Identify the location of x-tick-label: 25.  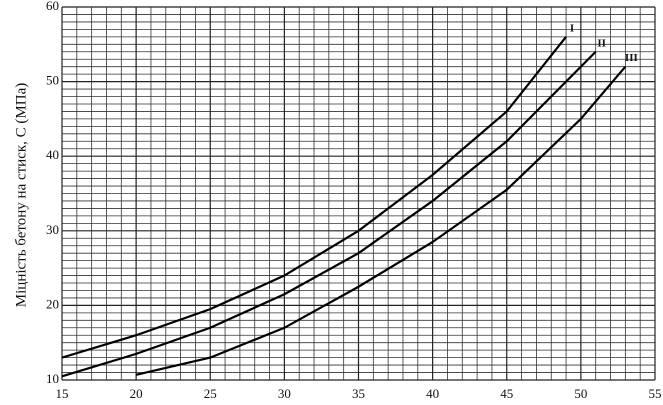
(210, 393).